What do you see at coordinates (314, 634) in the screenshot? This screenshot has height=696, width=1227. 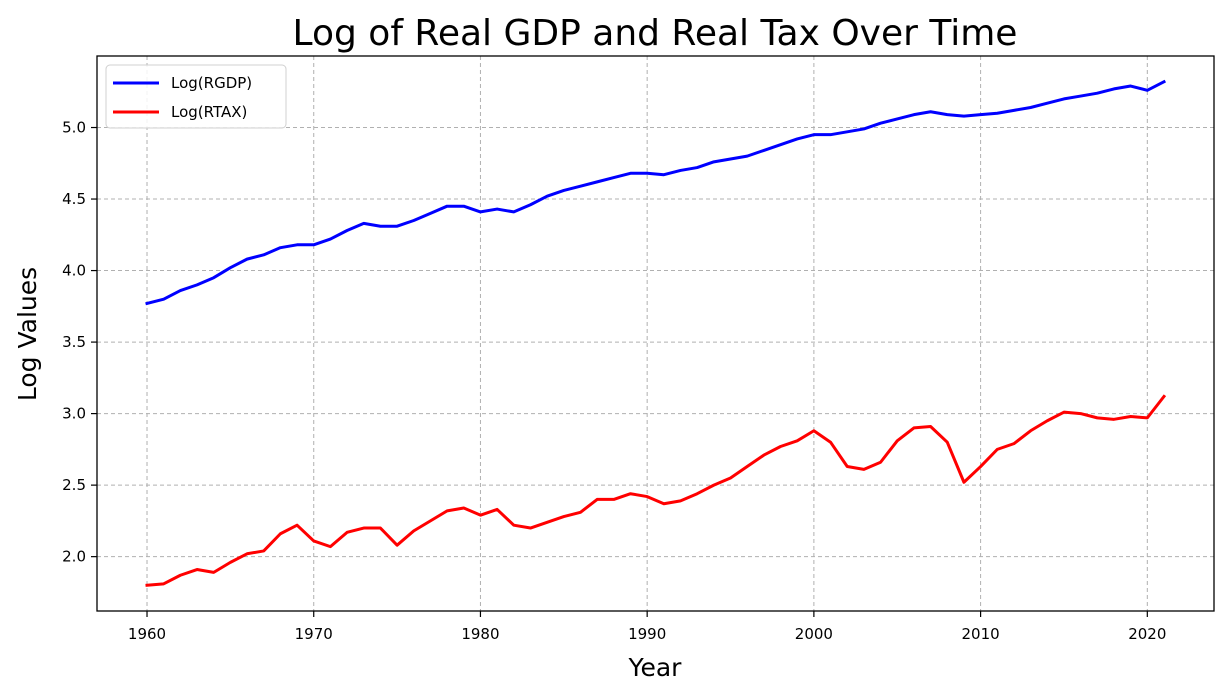 I see `x-tick-label: 1970` at bounding box center [314, 634].